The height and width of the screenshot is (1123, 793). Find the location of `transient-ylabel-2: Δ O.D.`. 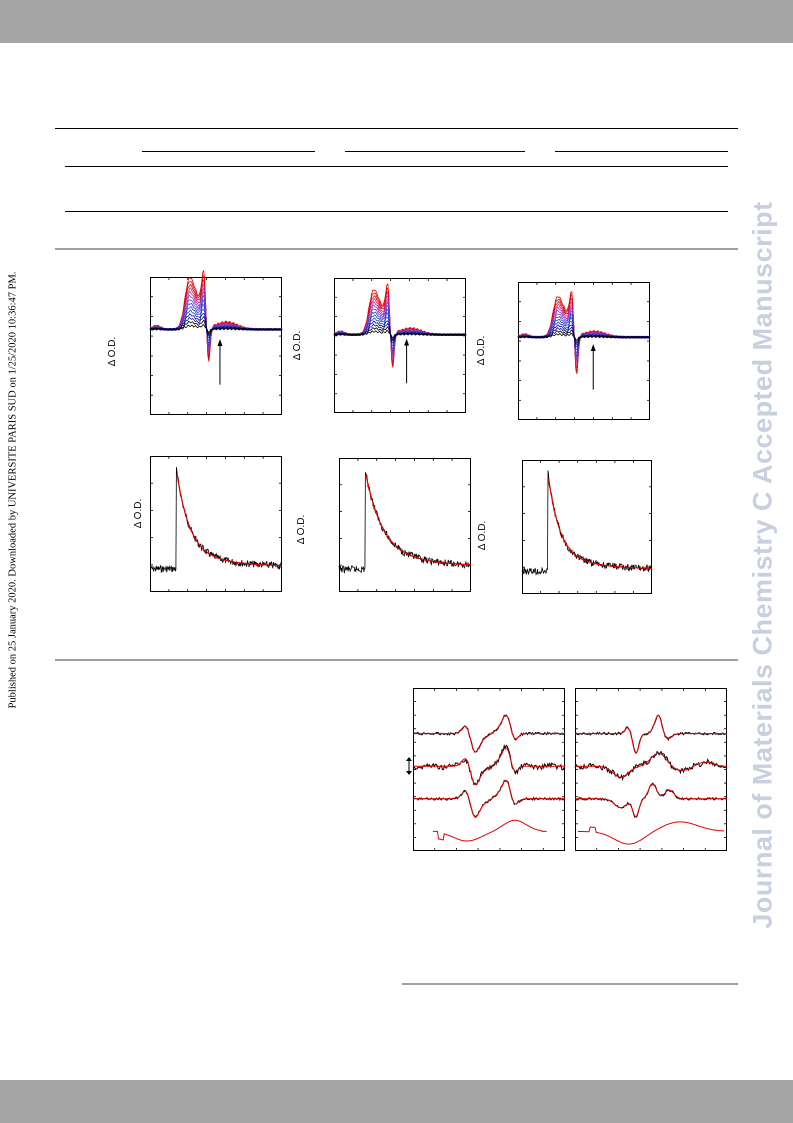

transient-ylabel-2: Δ O.D. is located at coordinates (298, 345).